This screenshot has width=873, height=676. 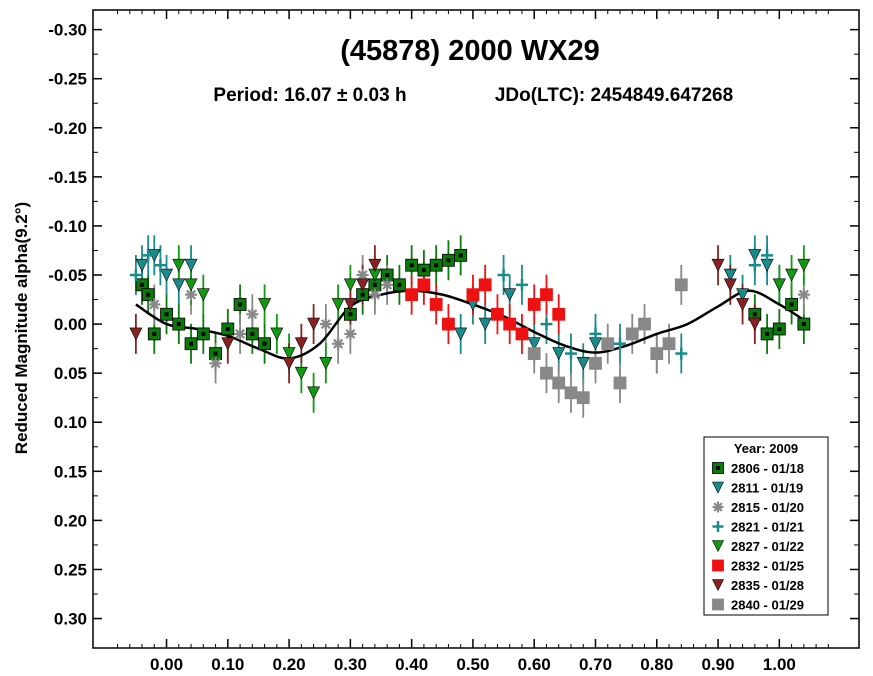 I want to click on legend-box, so click(x=766, y=526).